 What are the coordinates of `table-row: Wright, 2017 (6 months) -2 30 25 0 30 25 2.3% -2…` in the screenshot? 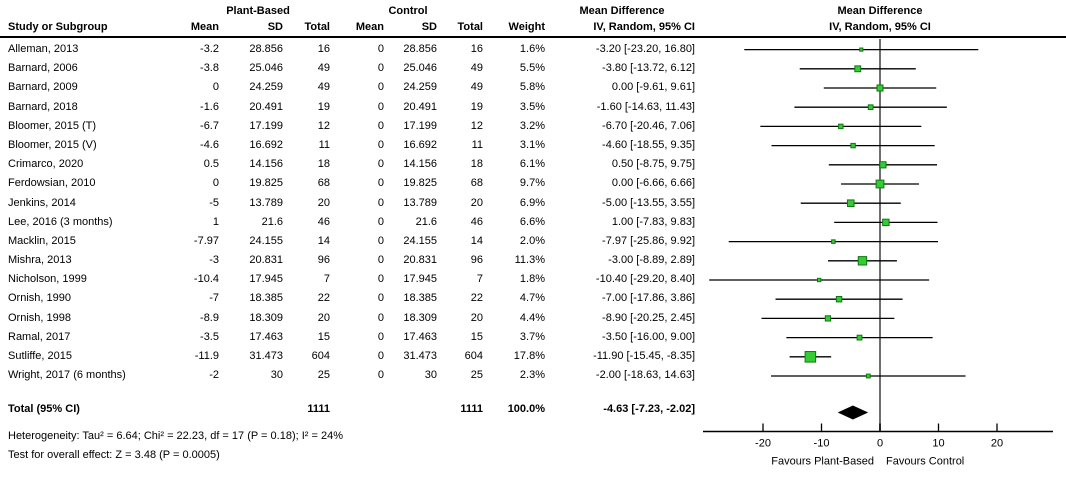 It's located at (347, 375).